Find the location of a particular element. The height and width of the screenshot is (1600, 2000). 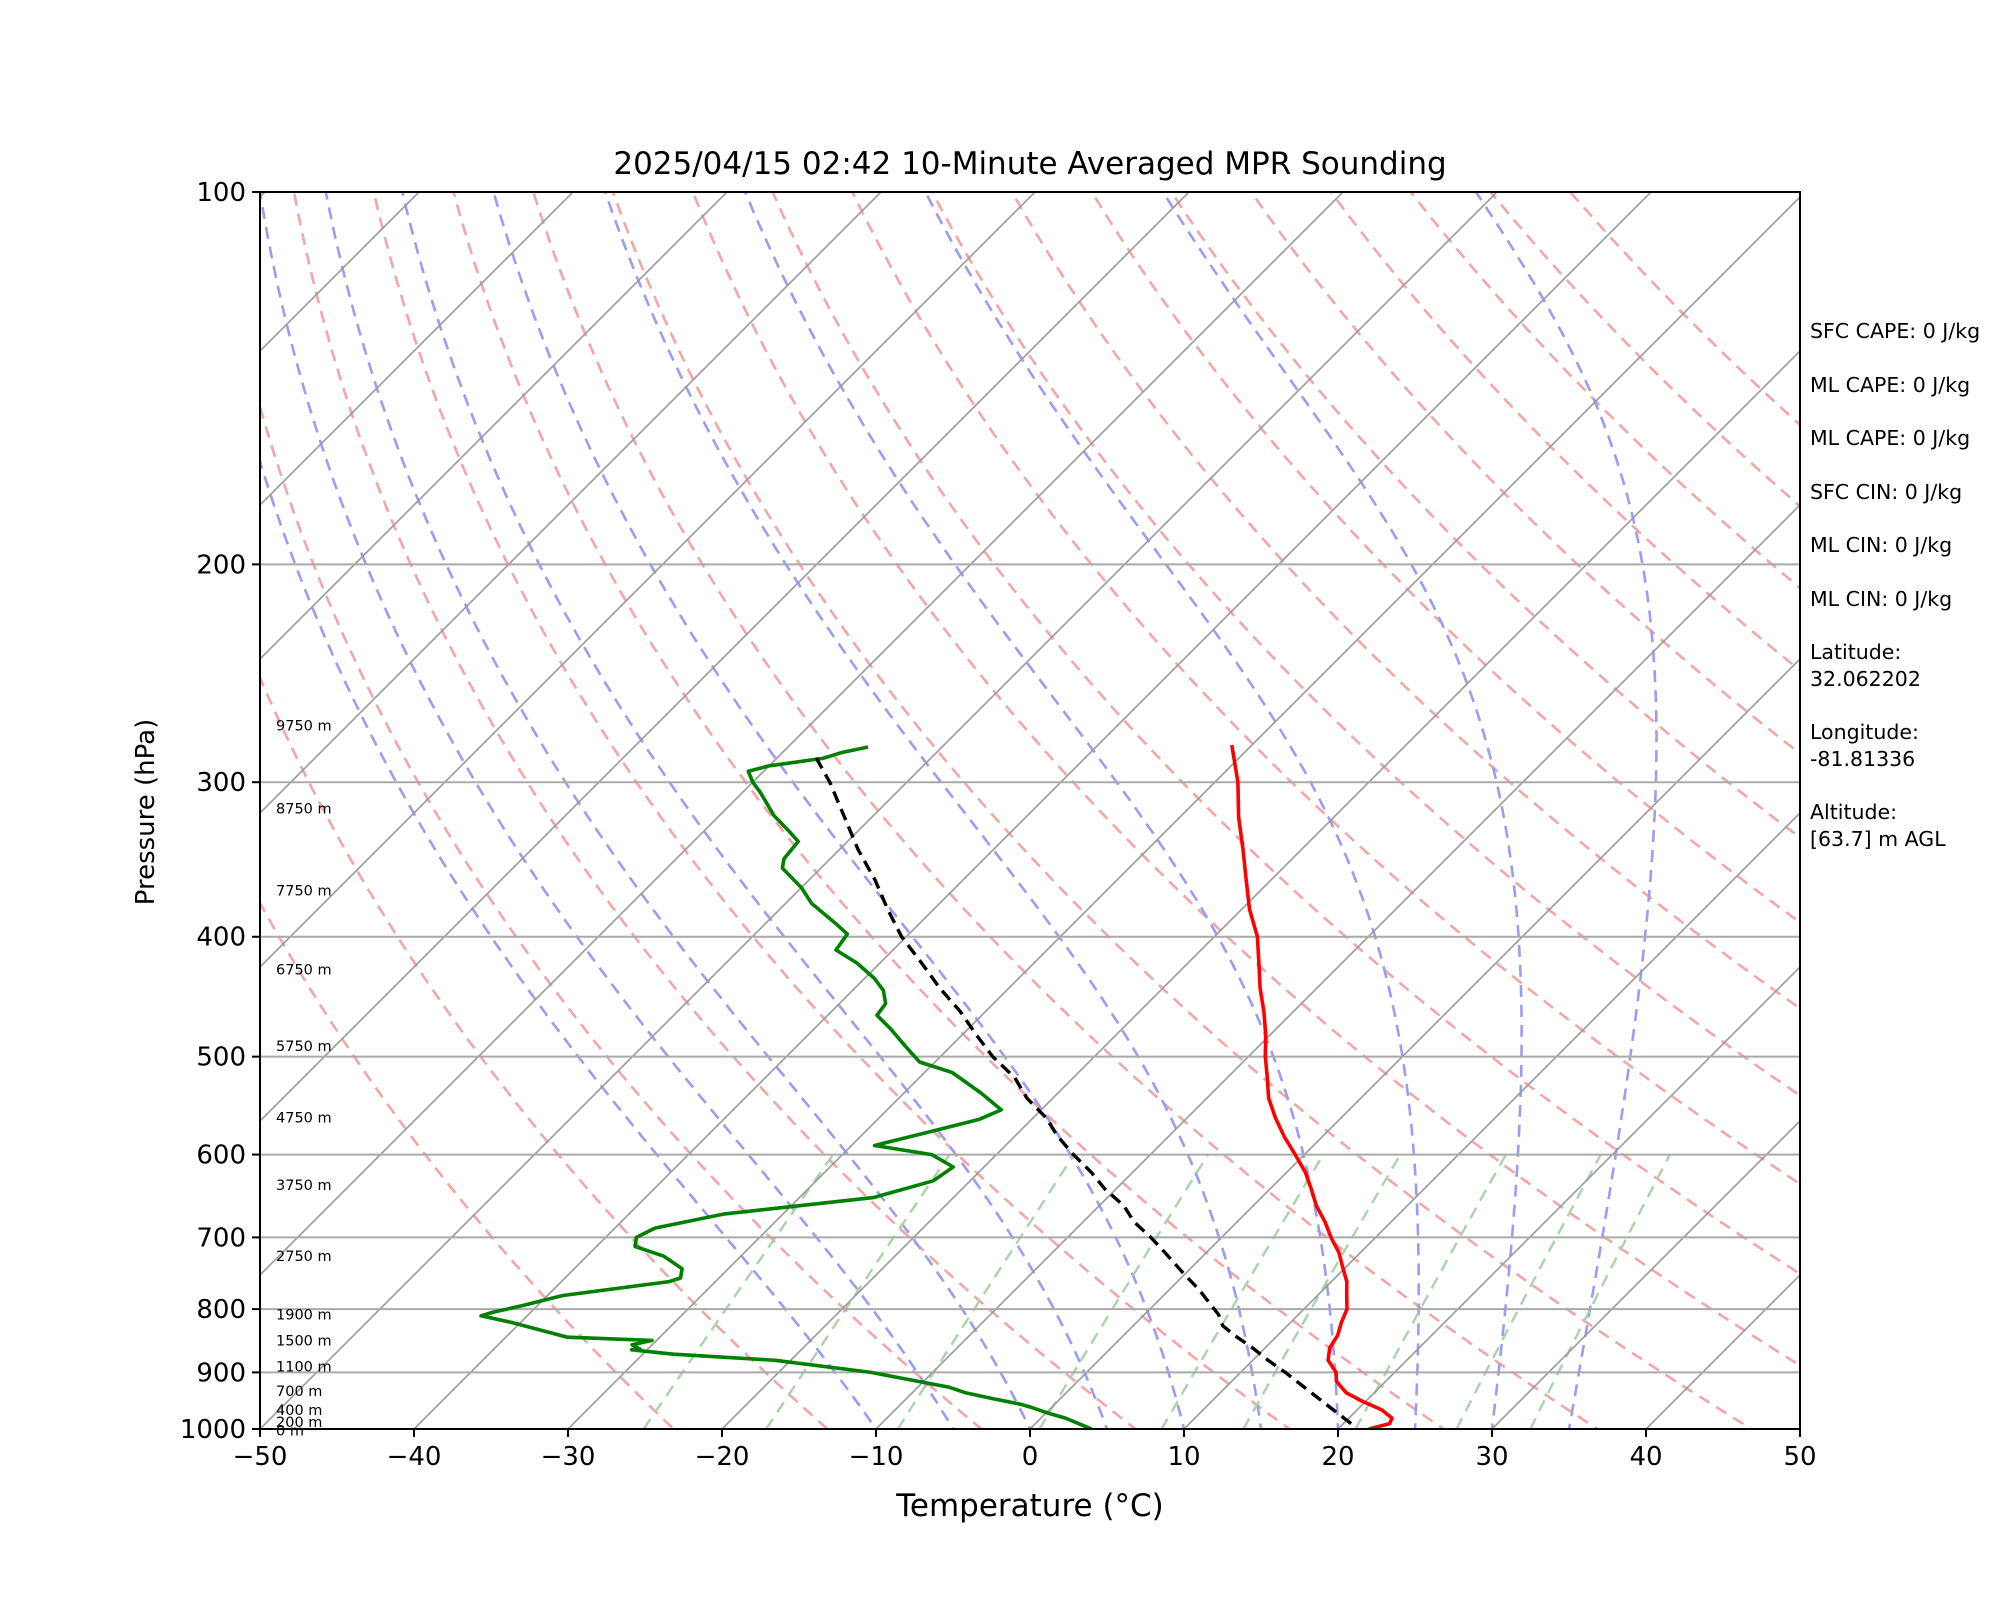

sfc-cin-stat: SFC CIN: 0 J/kg is located at coordinates (1886, 491).